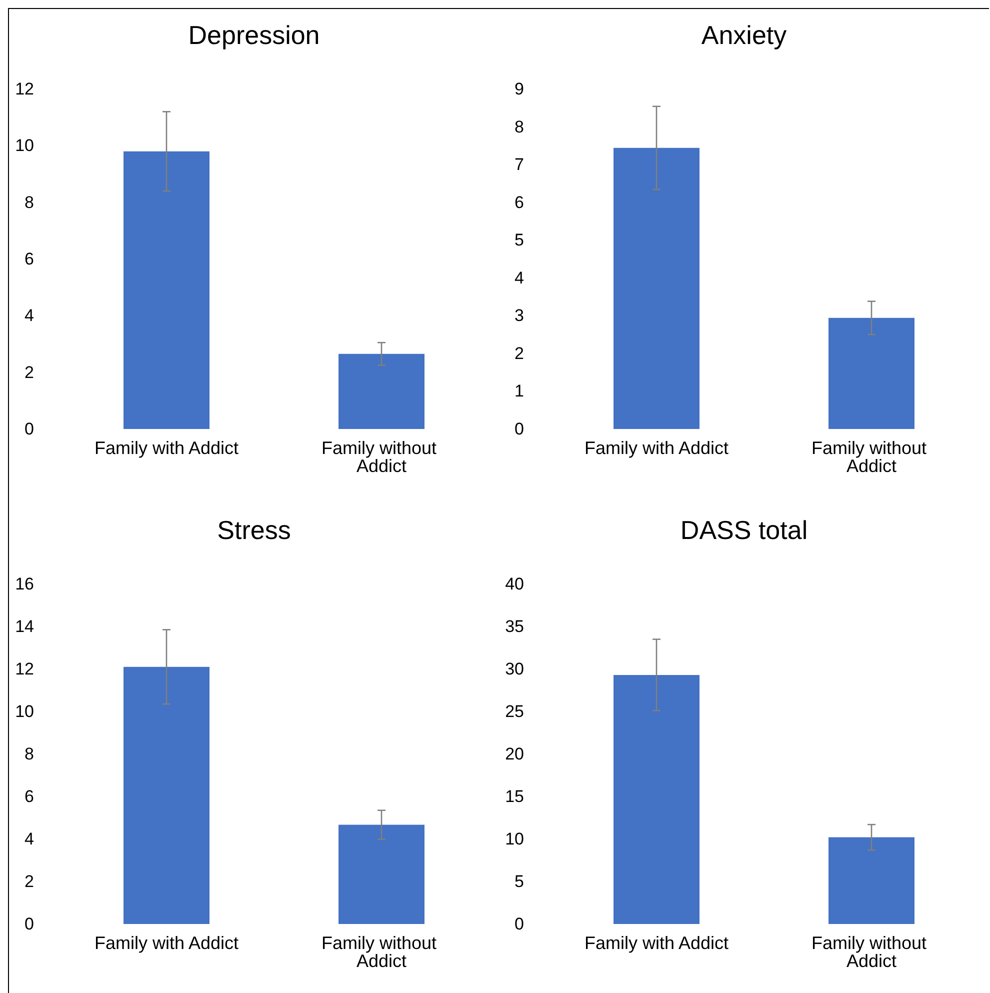 The width and height of the screenshot is (990, 993). What do you see at coordinates (744, 35) in the screenshot?
I see `chart-title: Anxiety` at bounding box center [744, 35].